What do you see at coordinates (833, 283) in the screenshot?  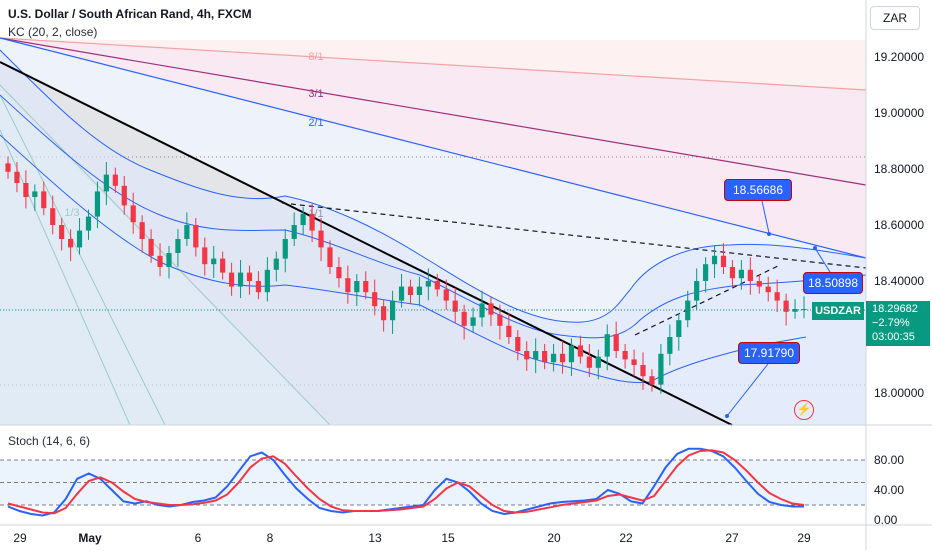 I see `callout-middle-band: 18.50898` at bounding box center [833, 283].